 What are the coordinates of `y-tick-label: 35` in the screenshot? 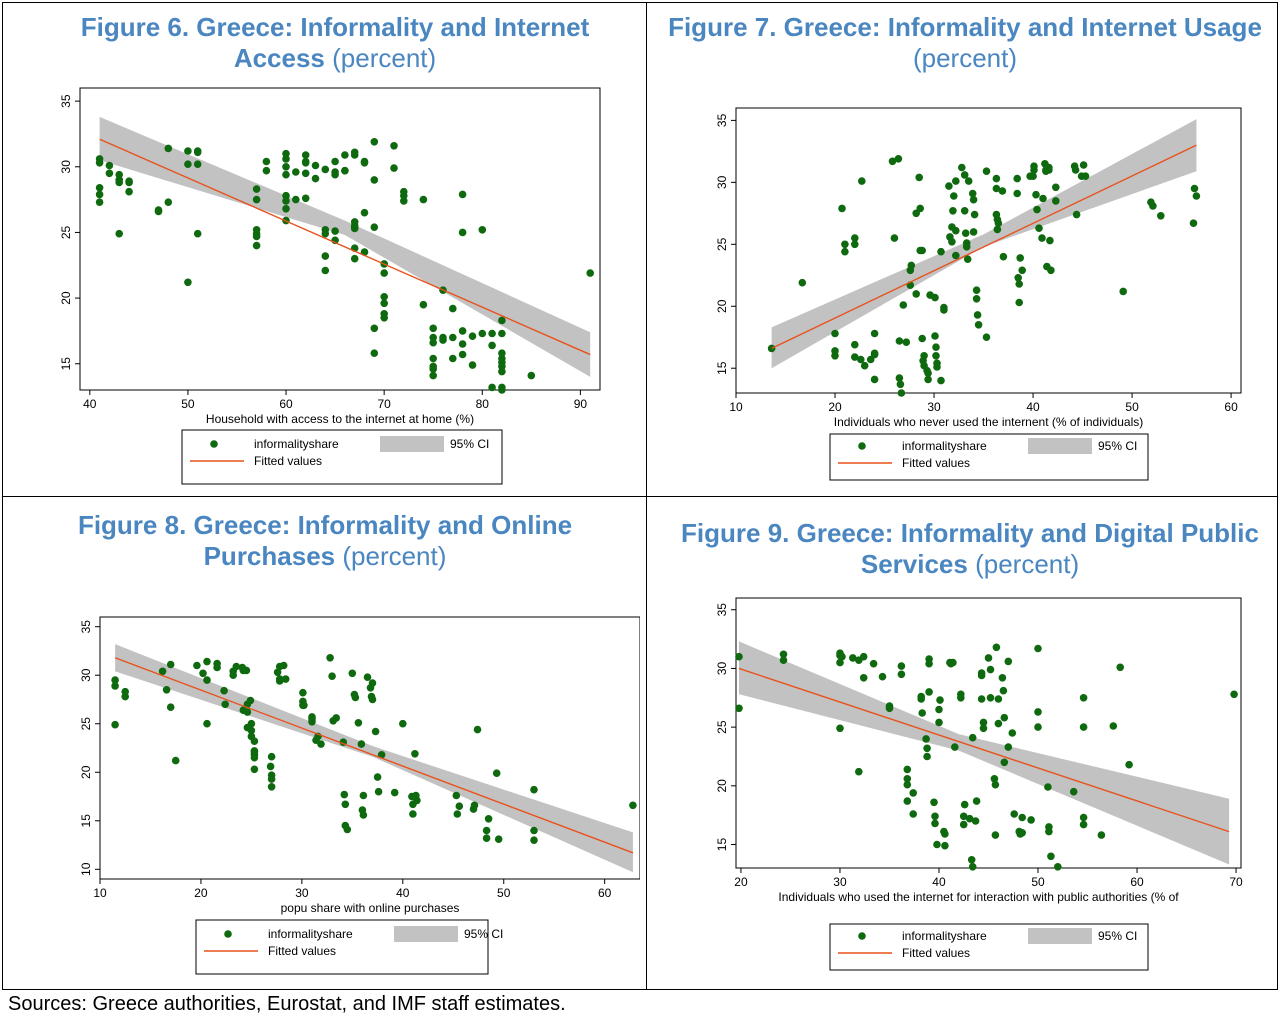 It's located at (722, 120).